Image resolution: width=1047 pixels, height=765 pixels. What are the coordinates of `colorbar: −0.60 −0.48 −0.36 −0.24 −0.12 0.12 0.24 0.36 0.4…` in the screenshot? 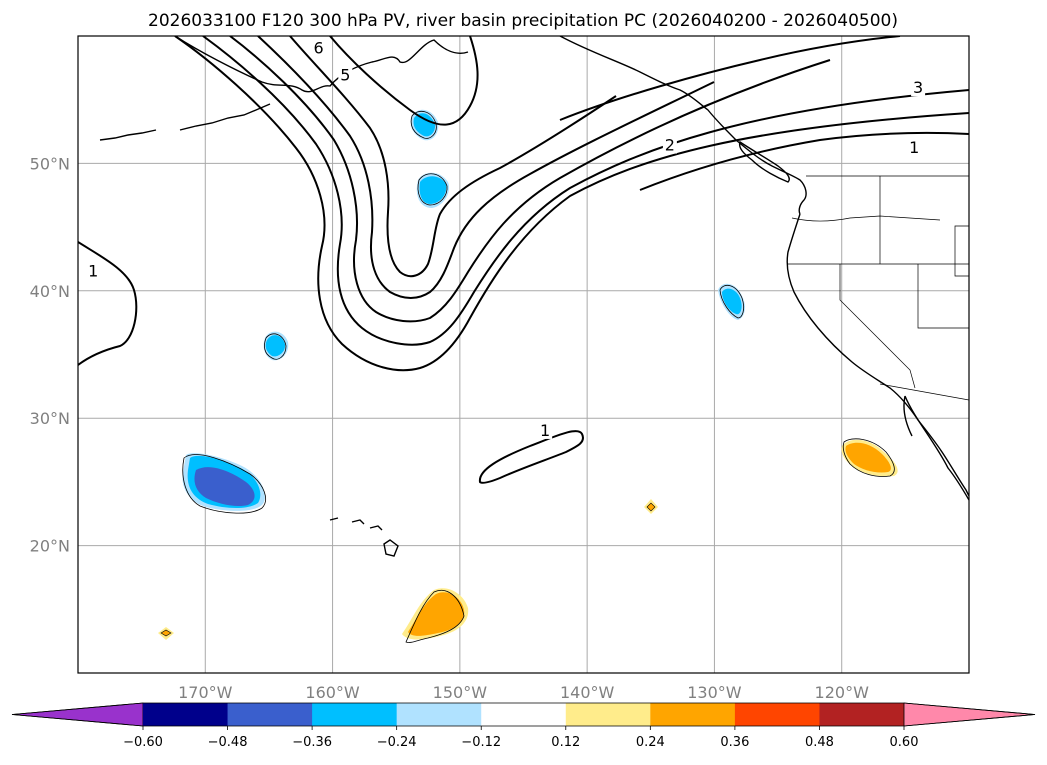 It's located at (523, 726).